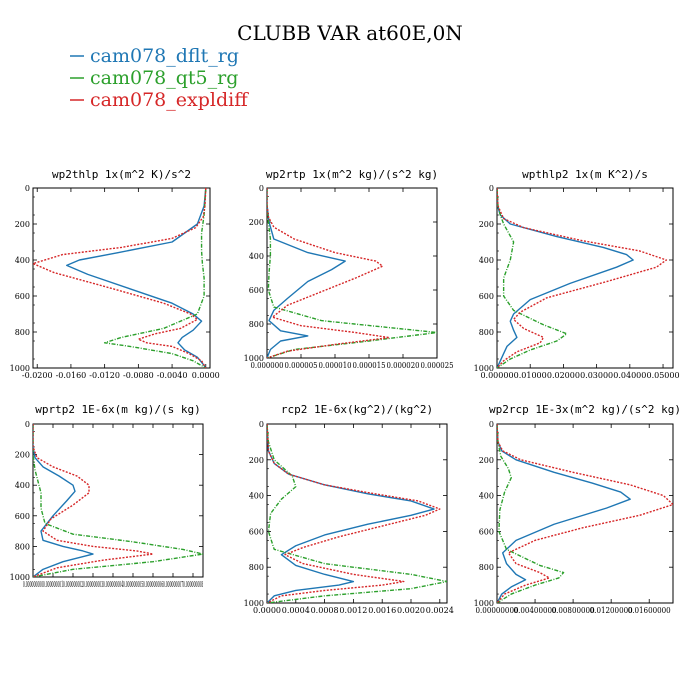 The height and width of the screenshot is (700, 700). Describe the element at coordinates (133, 584) in the screenshot. I see `x-tick-label: 0.000000005` at that location.